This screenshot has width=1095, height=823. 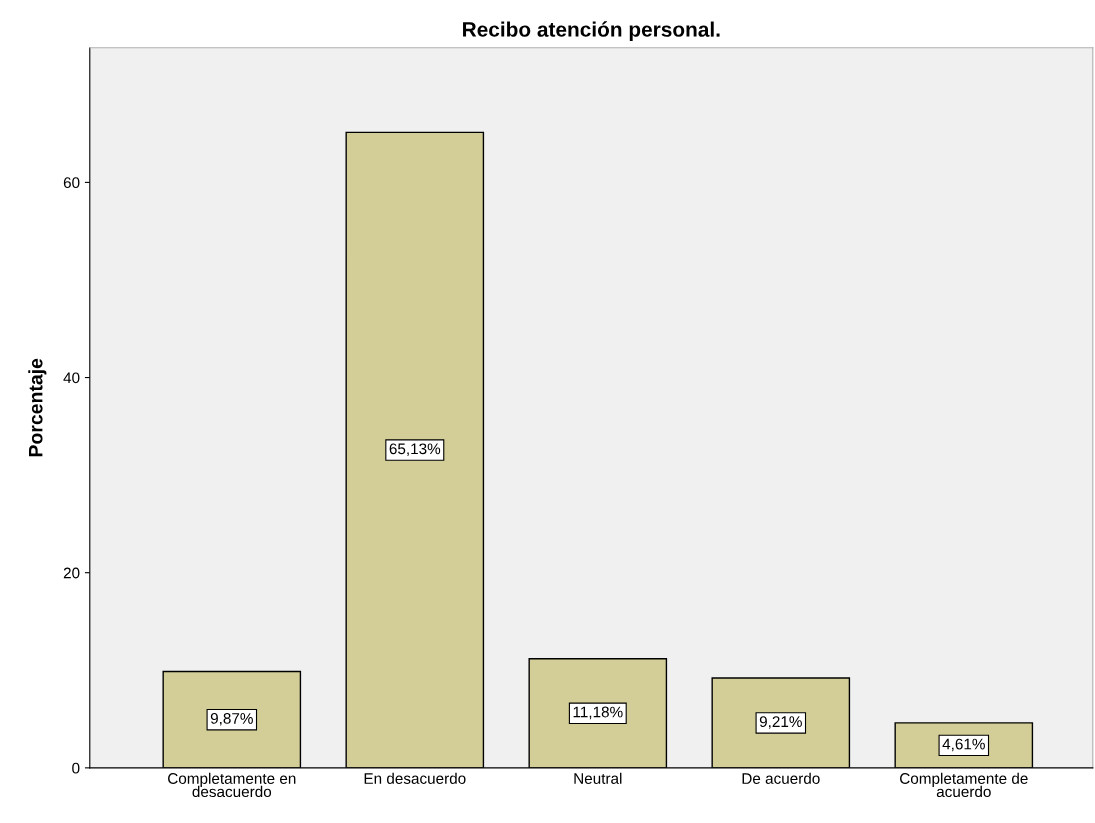 What do you see at coordinates (598, 713) in the screenshot?
I see `data-label: 11,18%` at bounding box center [598, 713].